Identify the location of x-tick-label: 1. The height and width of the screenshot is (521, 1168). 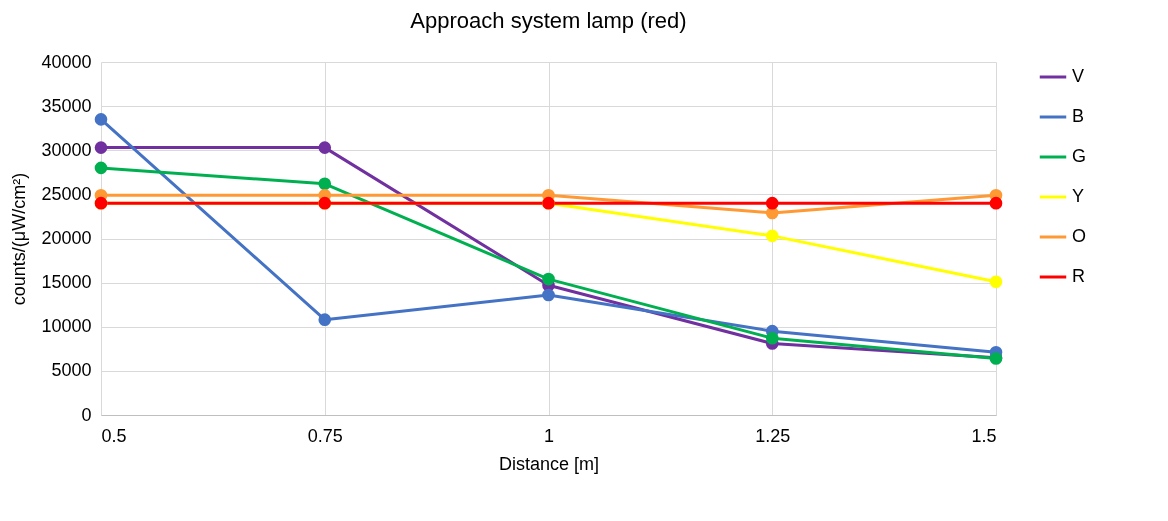
(549, 435).